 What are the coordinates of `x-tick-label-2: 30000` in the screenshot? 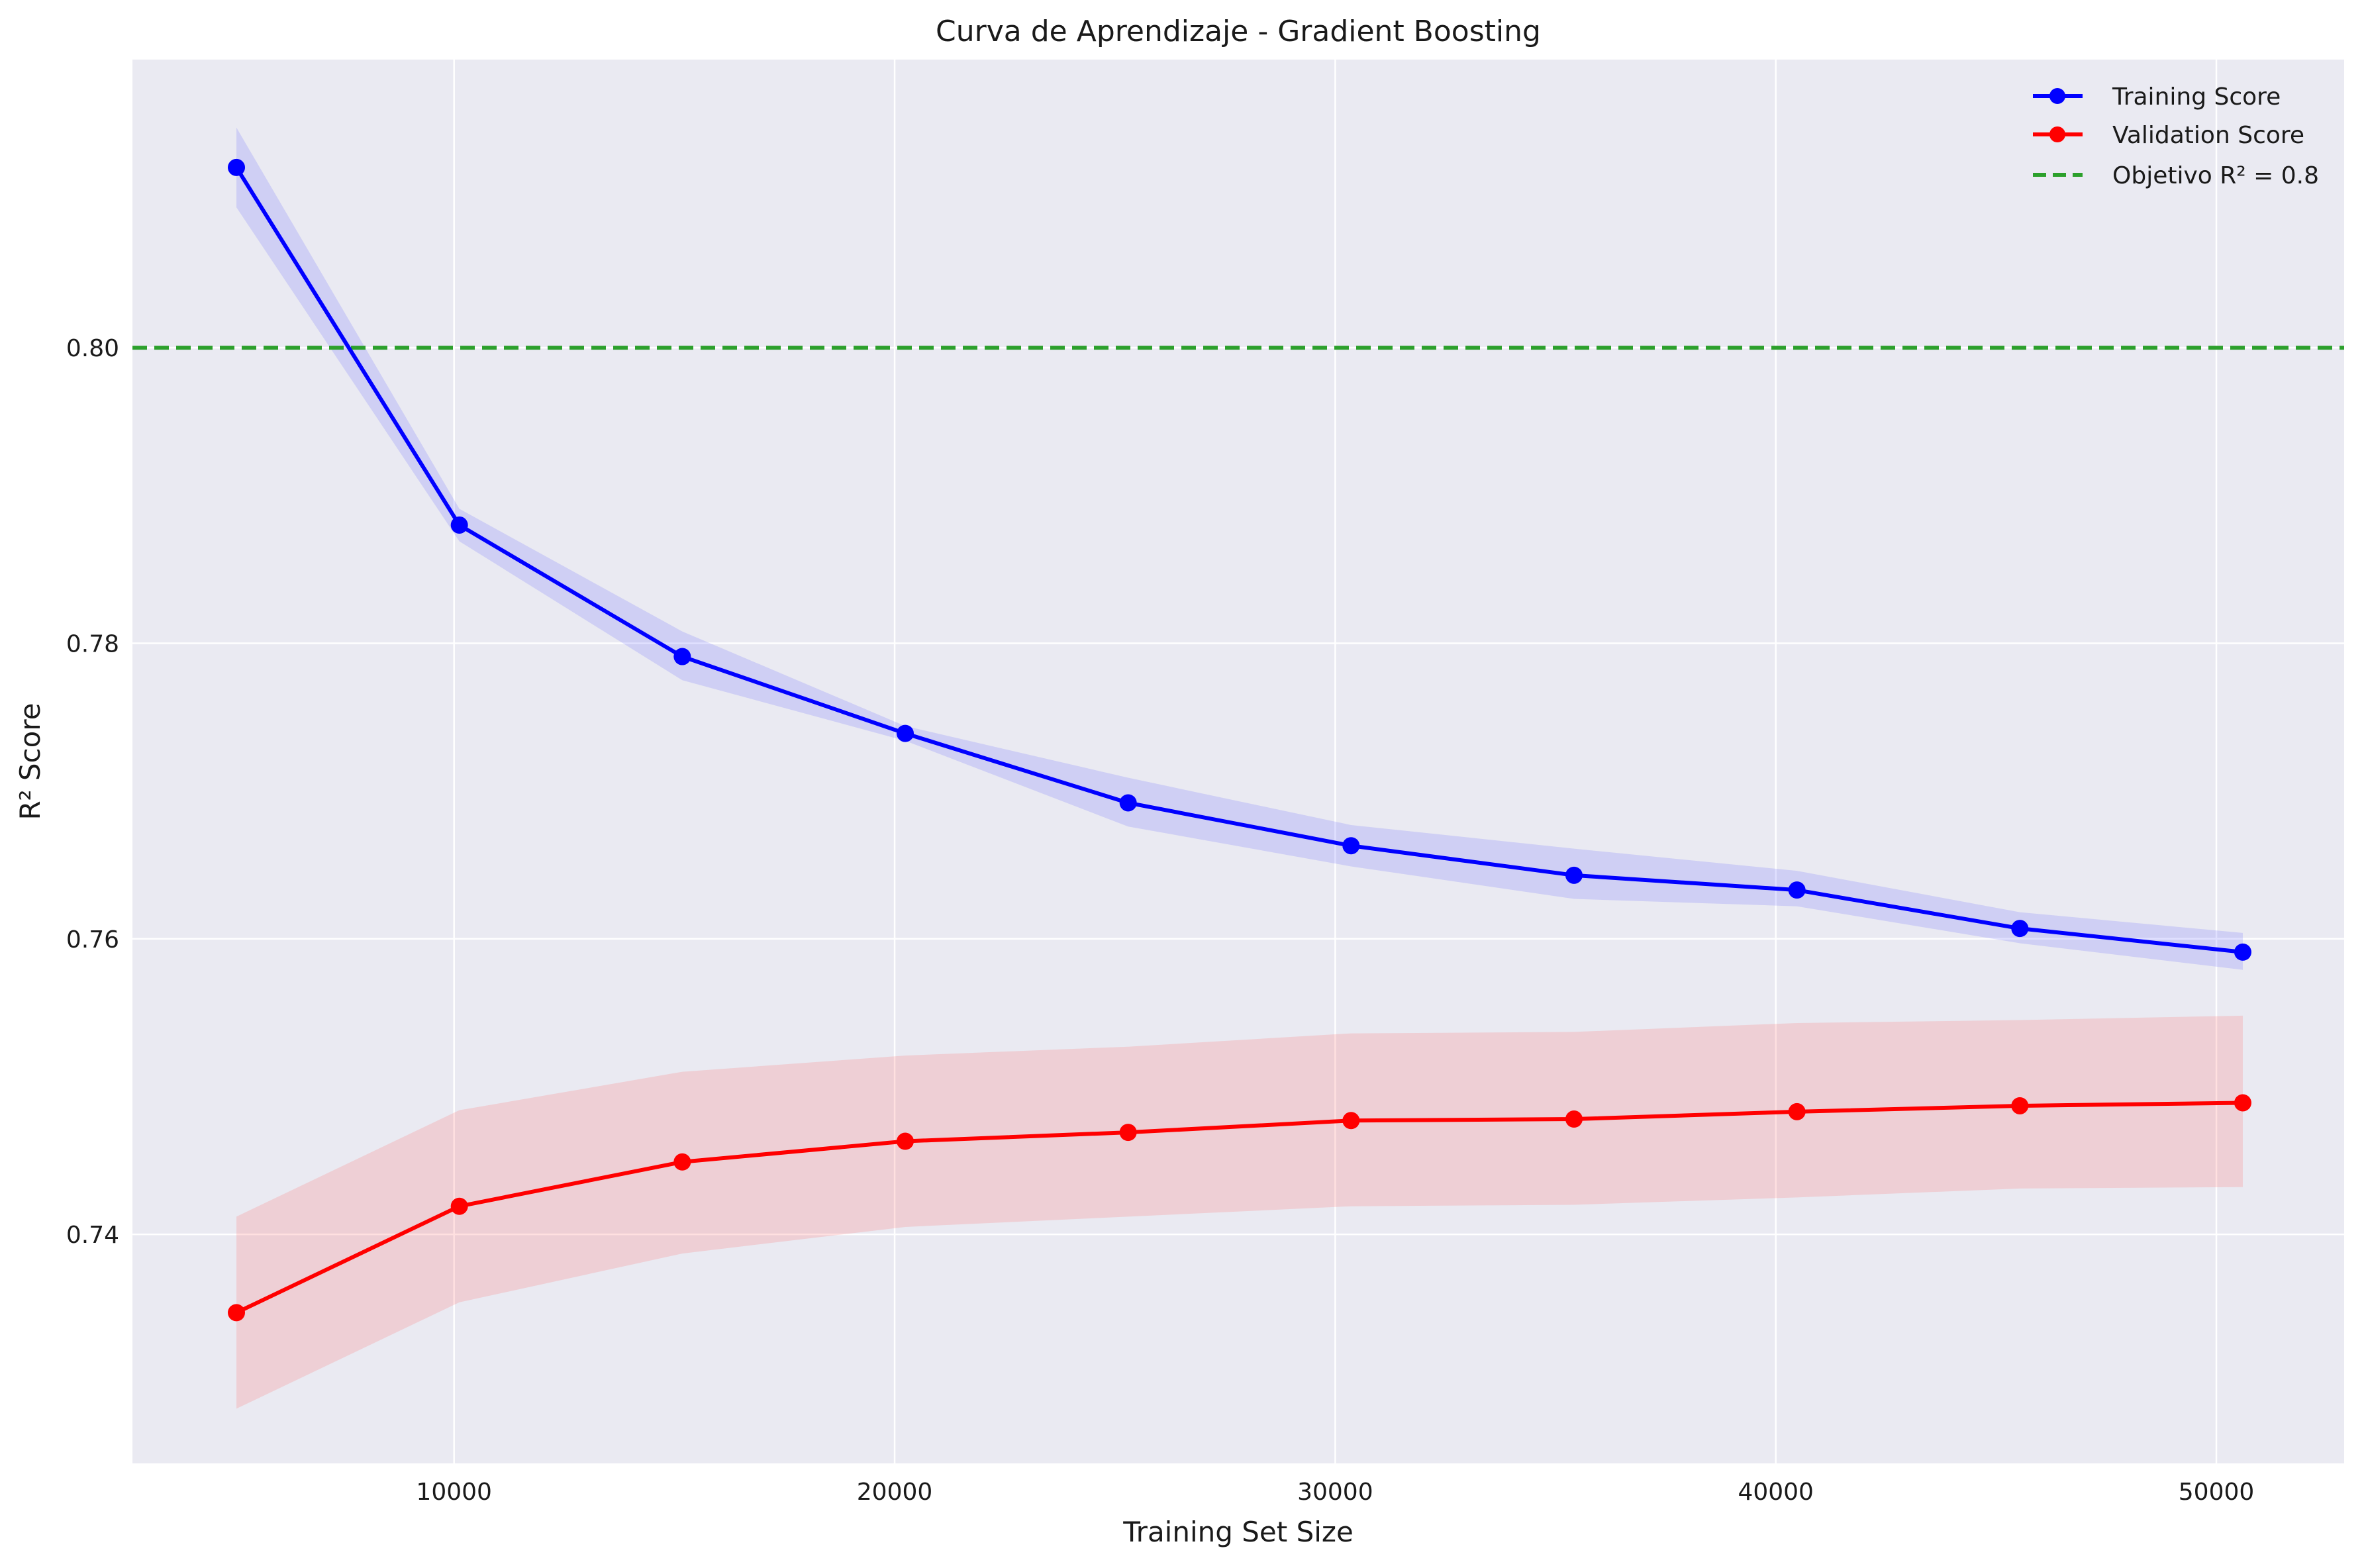 It's located at (1335, 1492).